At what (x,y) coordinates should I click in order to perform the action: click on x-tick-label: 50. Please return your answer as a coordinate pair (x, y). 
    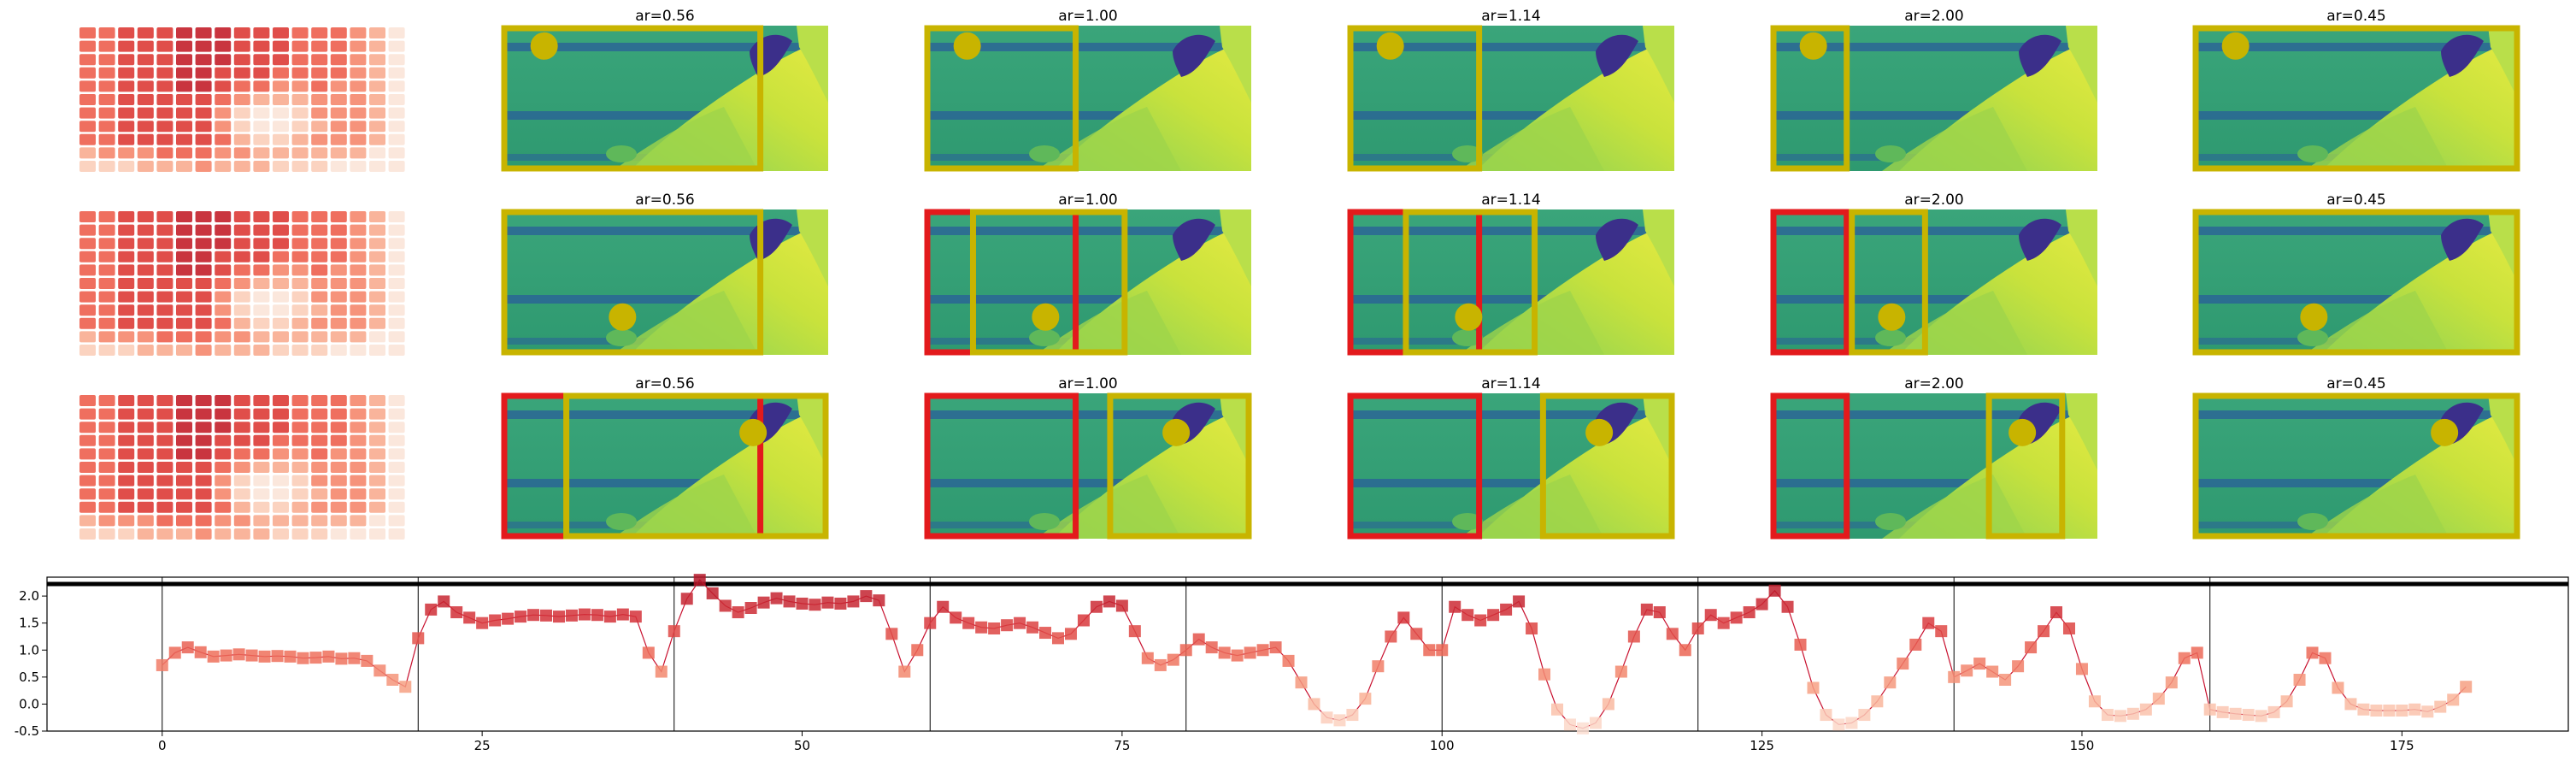
    Looking at the image, I should click on (802, 746).